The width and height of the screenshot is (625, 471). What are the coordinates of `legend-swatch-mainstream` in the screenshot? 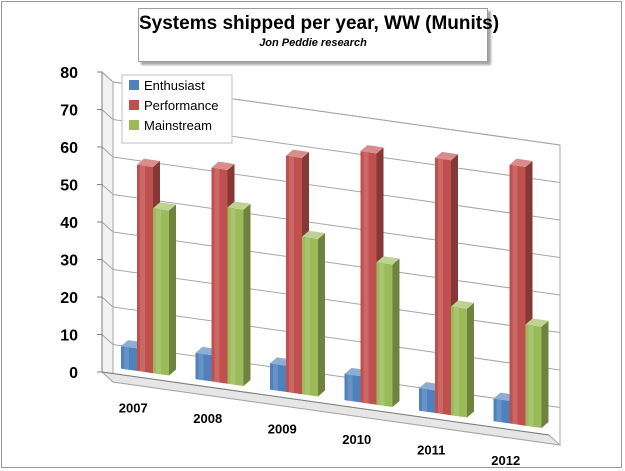 It's located at (134, 125).